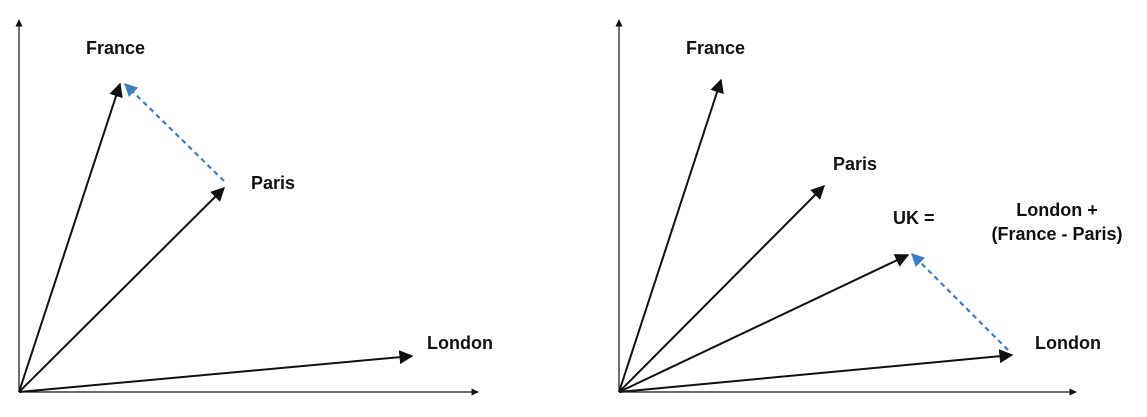 Image resolution: width=1147 pixels, height=417 pixels. What do you see at coordinates (816, 371) in the screenshot?
I see `right-london-vector` at bounding box center [816, 371].